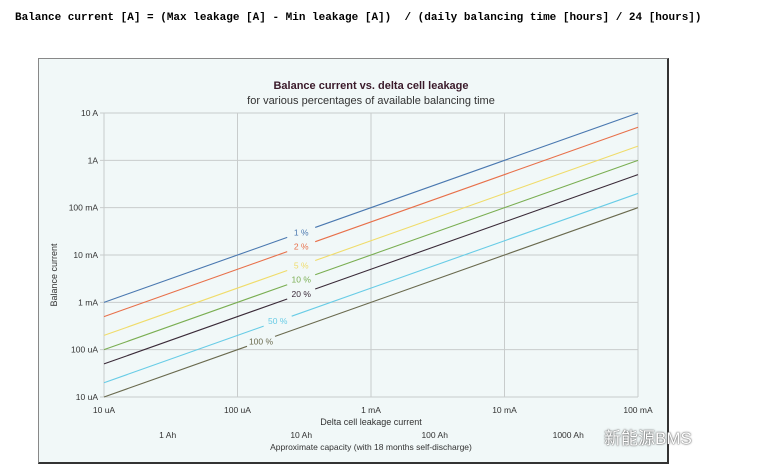 The image size is (760, 469). I want to click on x-tick-label: 1 mA, so click(371, 410).